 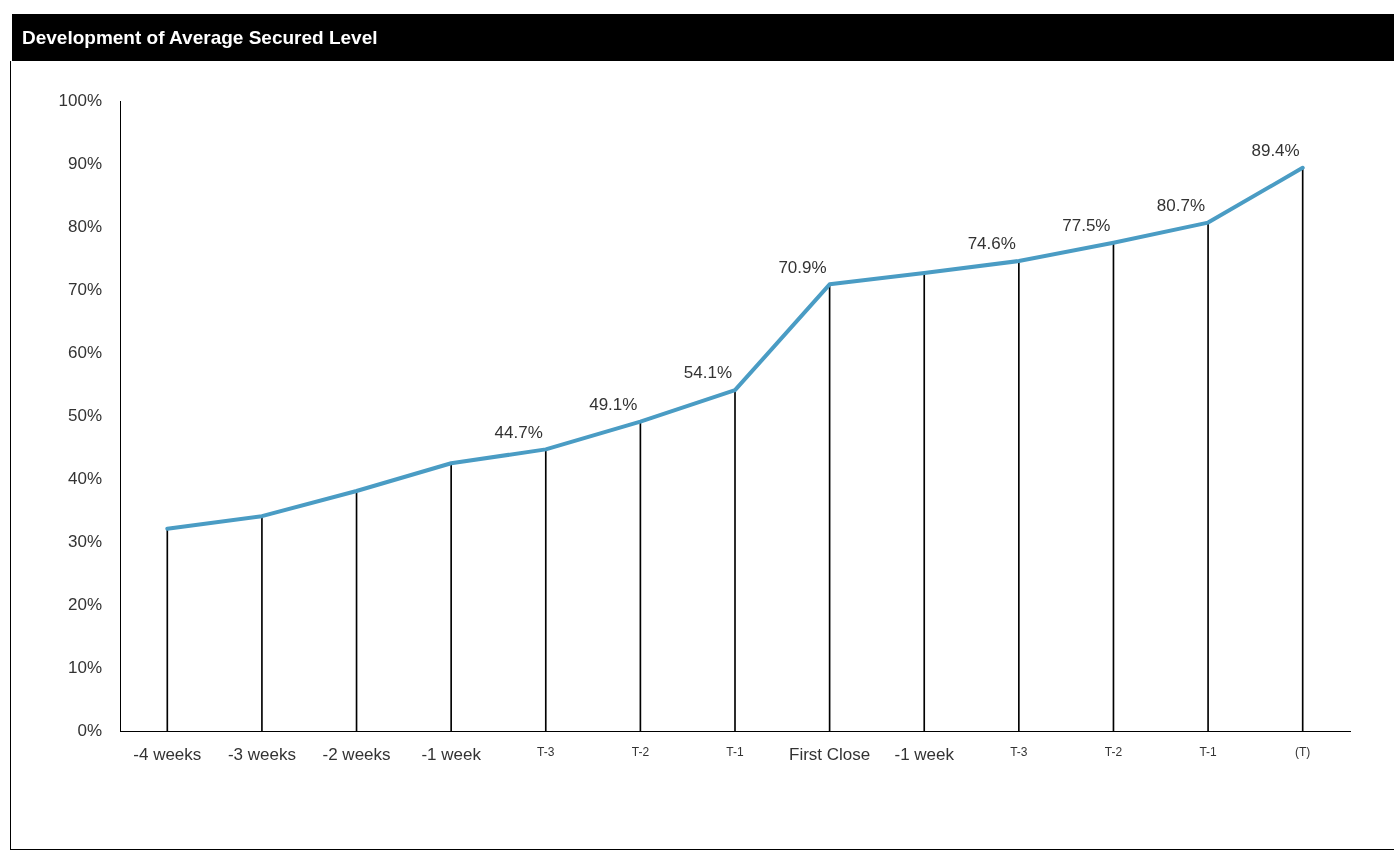 What do you see at coordinates (84, 478) in the screenshot?
I see `y-tick-label: 40%` at bounding box center [84, 478].